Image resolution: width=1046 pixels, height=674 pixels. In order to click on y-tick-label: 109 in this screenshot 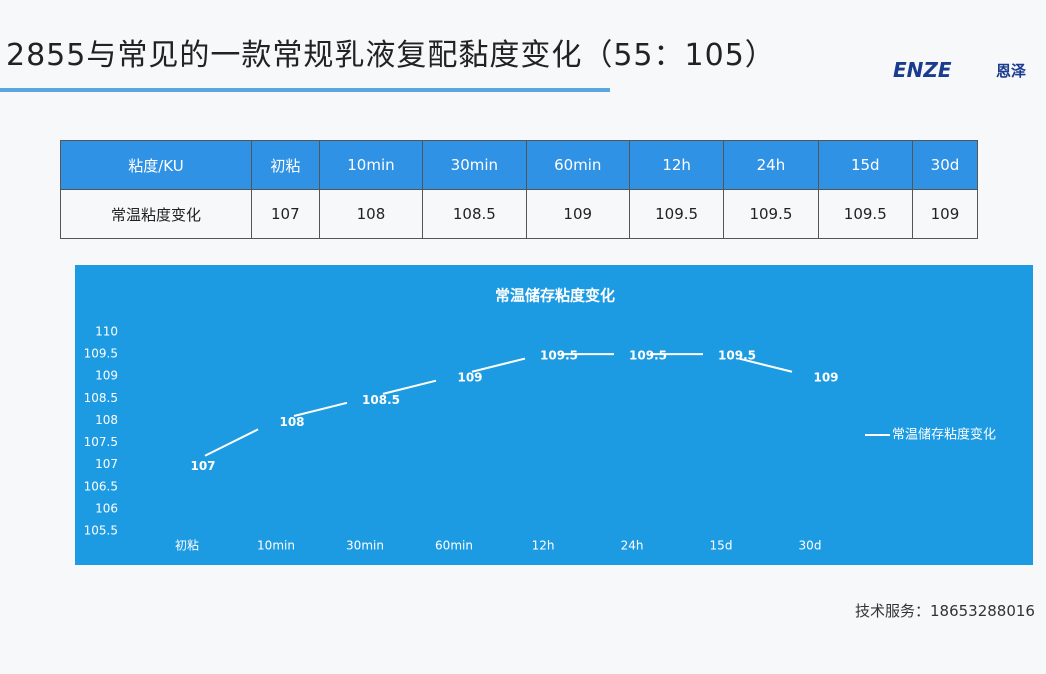, I will do `click(106, 376)`.